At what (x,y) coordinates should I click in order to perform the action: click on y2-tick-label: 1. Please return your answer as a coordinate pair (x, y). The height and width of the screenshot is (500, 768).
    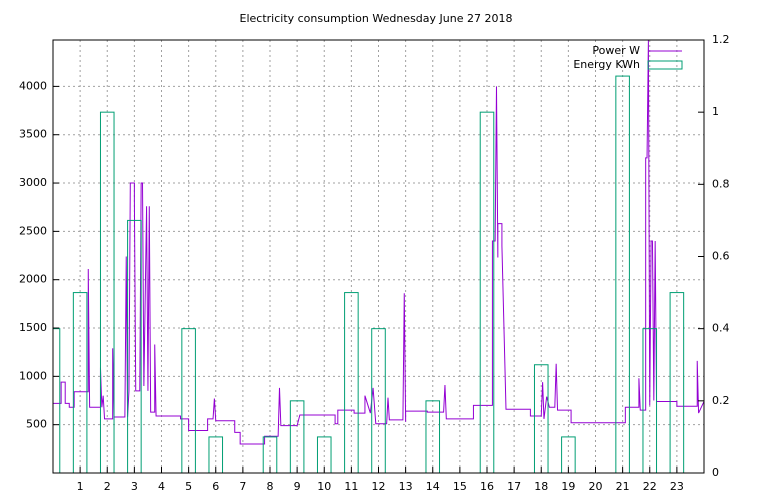
    Looking at the image, I should click on (715, 111).